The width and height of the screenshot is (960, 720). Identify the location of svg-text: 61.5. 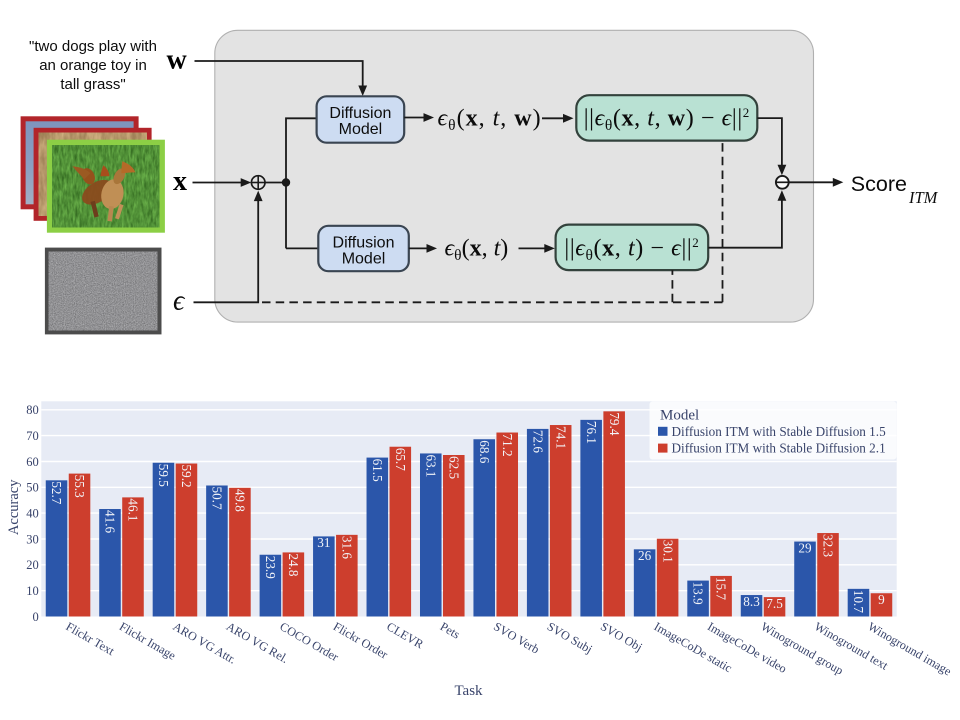
(377, 470).